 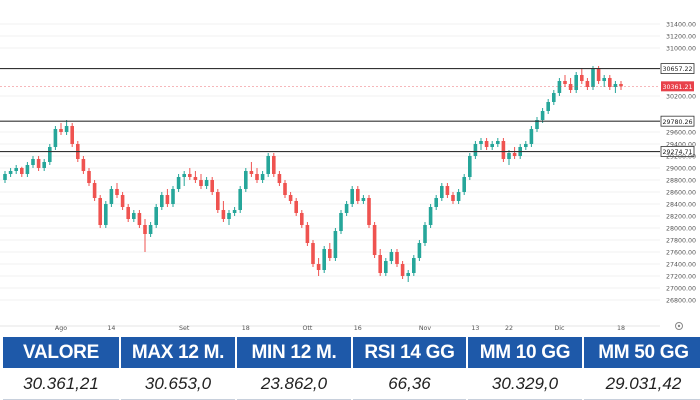 What do you see at coordinates (409, 352) in the screenshot?
I see `stat-header: RSI 14 GG` at bounding box center [409, 352].